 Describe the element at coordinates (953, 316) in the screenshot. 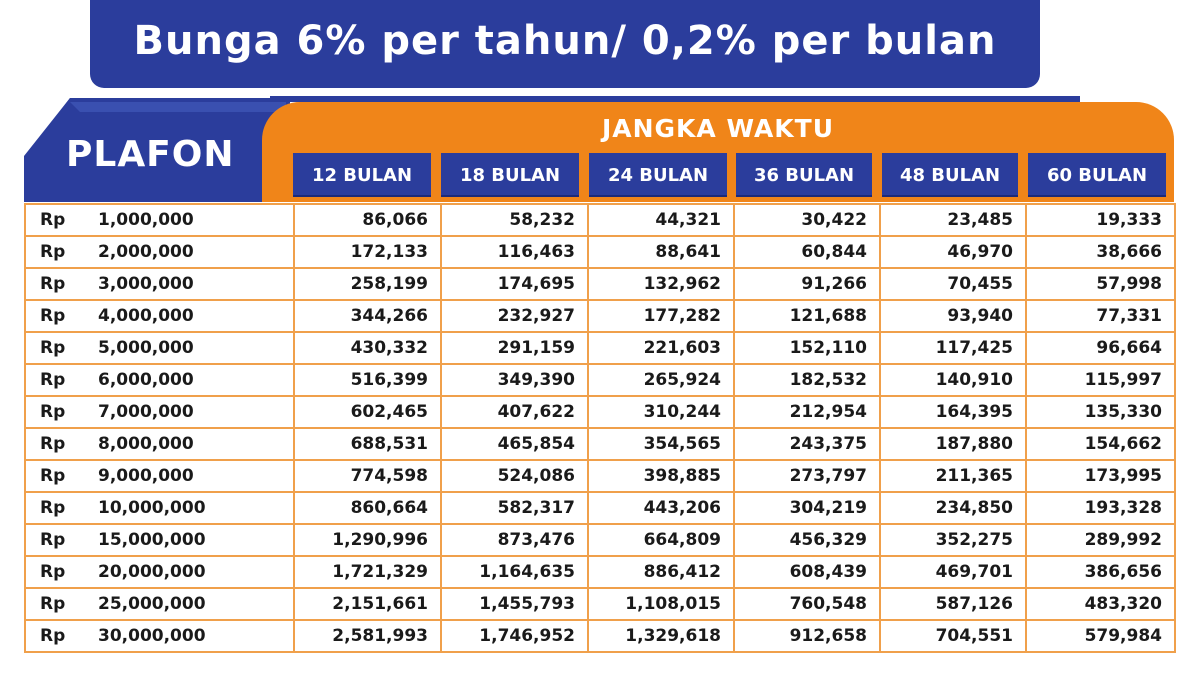

I see `installment-cell: 93,940` at that location.